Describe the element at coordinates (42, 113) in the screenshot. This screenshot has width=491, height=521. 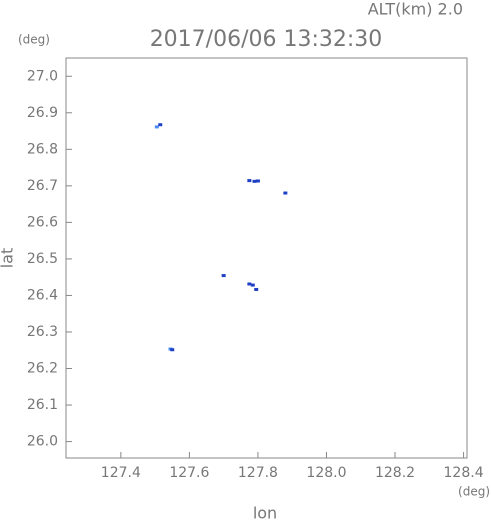
I see `y-tick-label: 26.9` at that location.